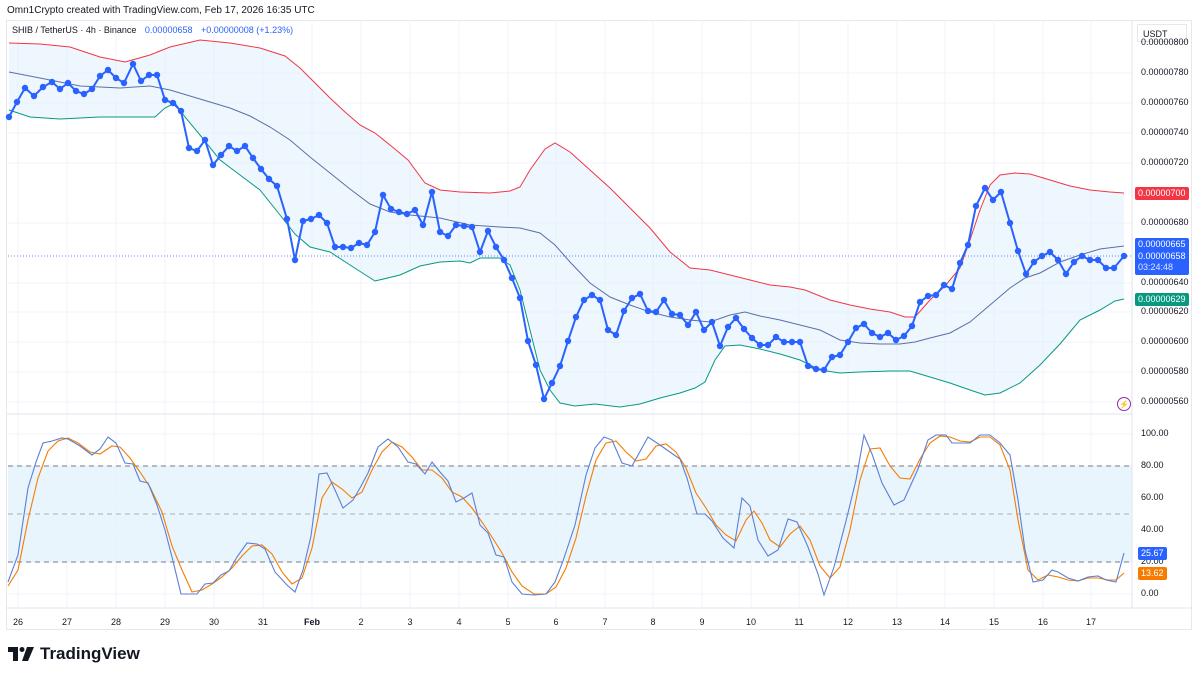 Image resolution: width=1200 pixels, height=676 pixels. What do you see at coordinates (1162, 33) in the screenshot?
I see `currency-selector: USDT` at bounding box center [1162, 33].